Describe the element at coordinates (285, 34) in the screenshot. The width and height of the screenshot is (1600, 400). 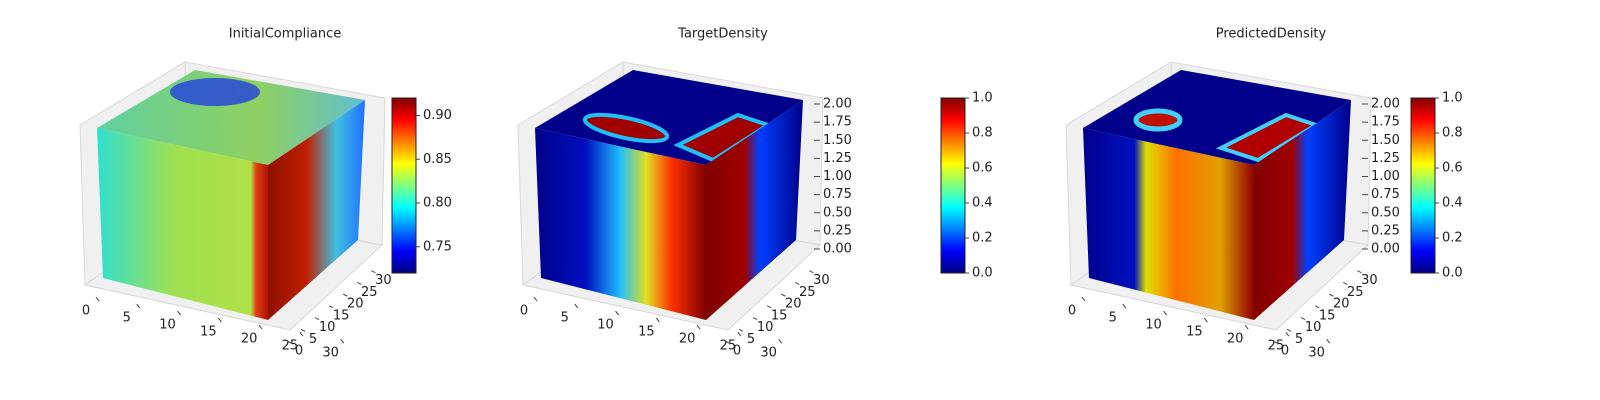
I see `chart-title: InitialCompliance` at that location.